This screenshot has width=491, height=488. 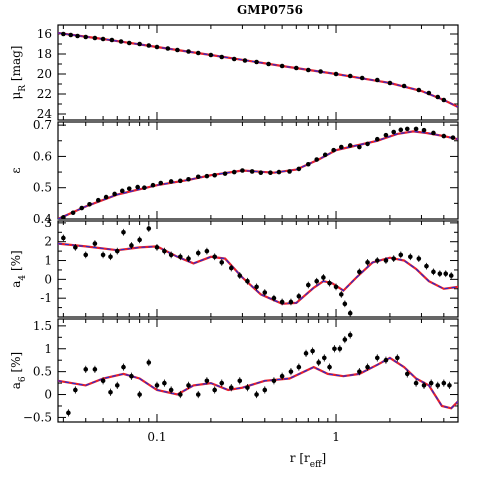 What do you see at coordinates (44, 94) in the screenshot?
I see `y-tick-label: 22` at bounding box center [44, 94].